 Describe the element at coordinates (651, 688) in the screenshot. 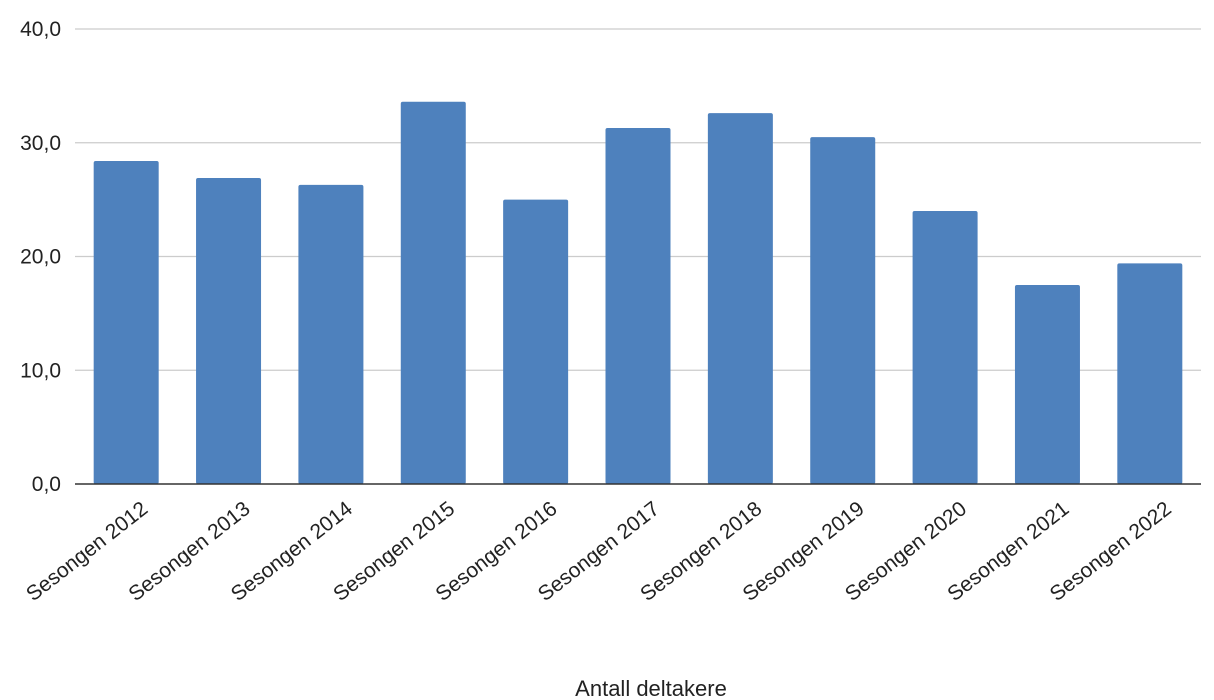

I see `x-axis-title: Antall deltakere` at that location.